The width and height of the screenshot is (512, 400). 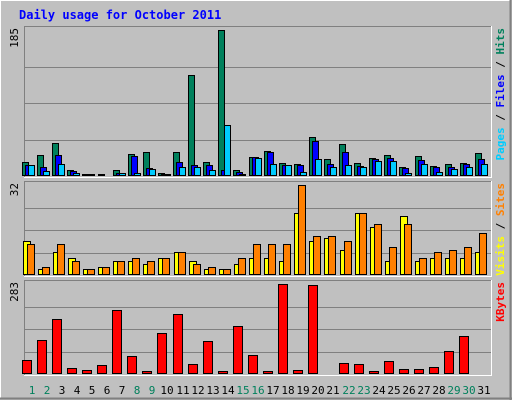 What do you see at coordinates (272, 390) in the screenshot?
I see `day-label: 17` at bounding box center [272, 390].